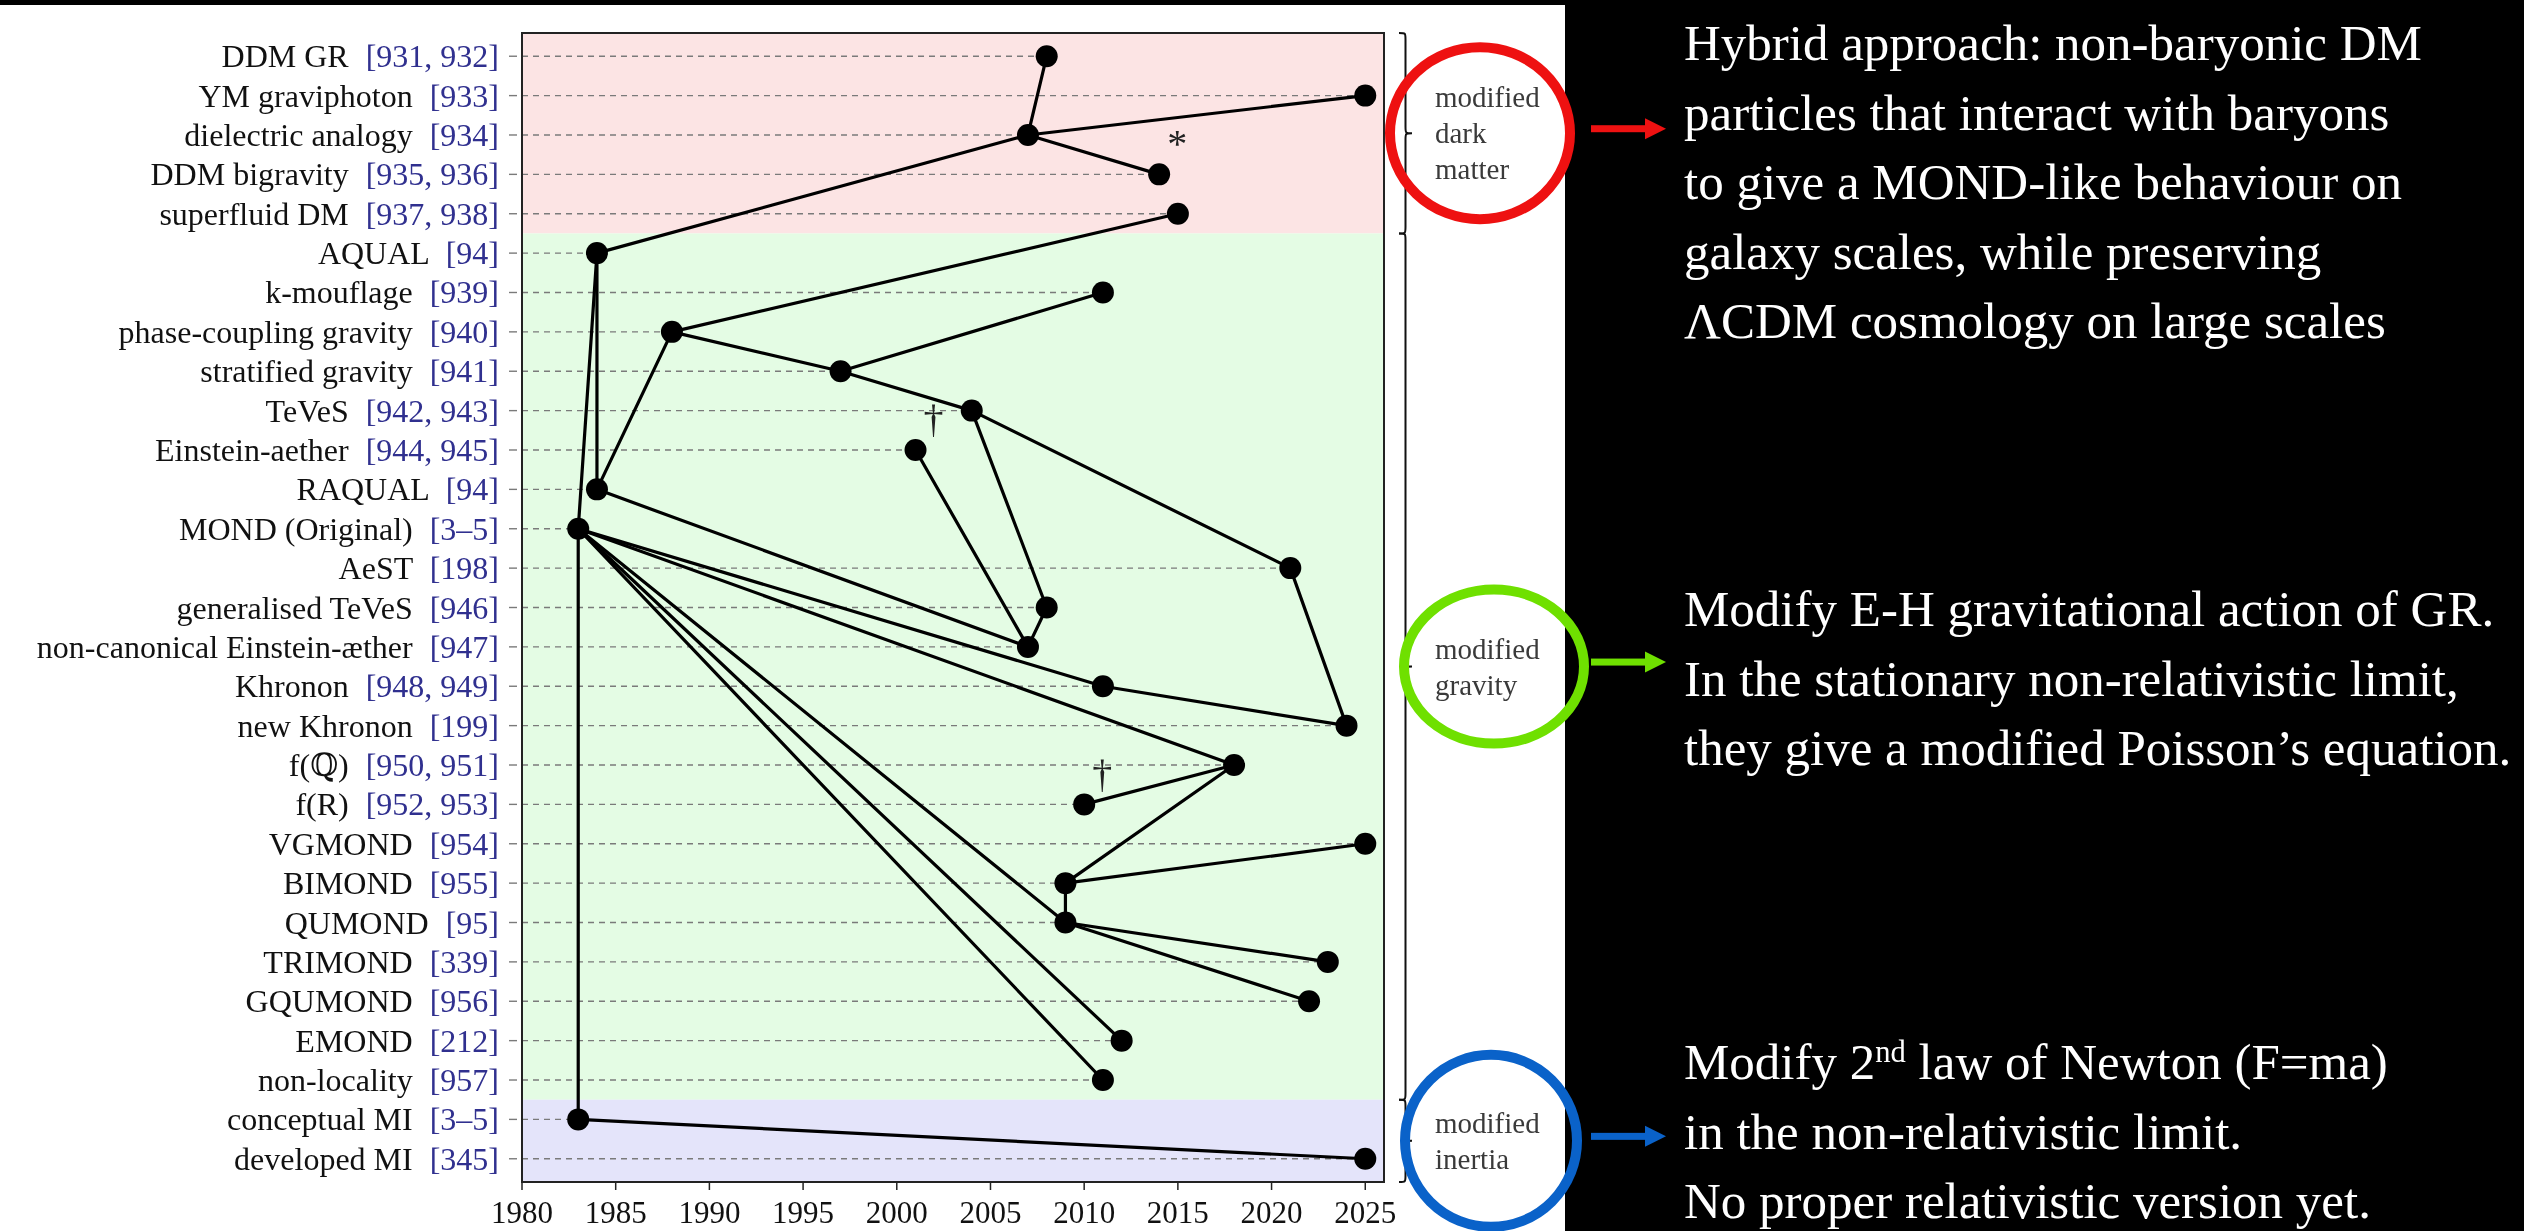 Image resolution: width=2524 pixels, height=1231 pixels. I want to click on x-tick-label: 2025, so click(1365, 1212).